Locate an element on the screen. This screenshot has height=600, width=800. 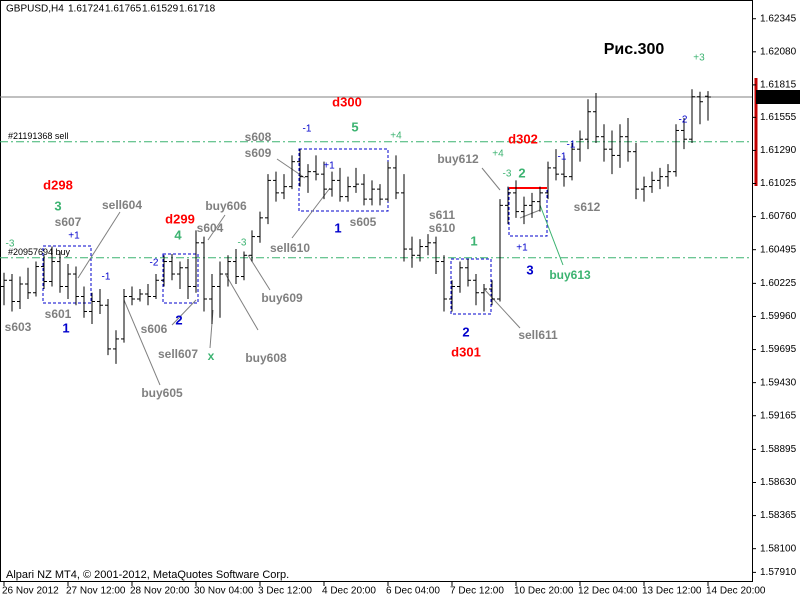
x-tick-label: 28 Nov 20:00 is located at coordinates (160, 591).